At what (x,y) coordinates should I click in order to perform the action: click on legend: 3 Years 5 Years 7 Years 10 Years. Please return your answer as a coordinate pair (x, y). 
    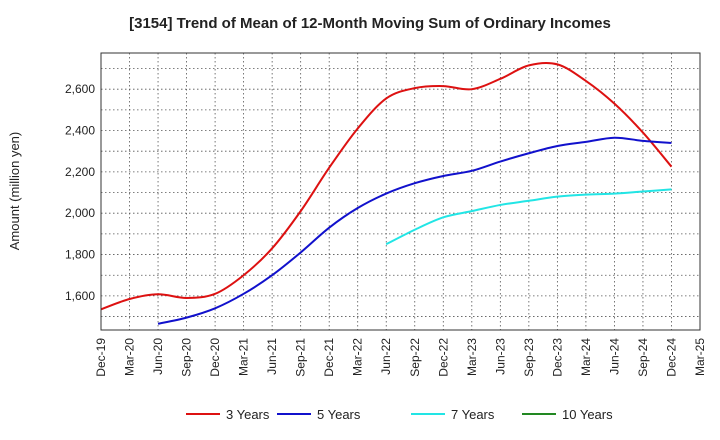
    Looking at the image, I should click on (399, 414).